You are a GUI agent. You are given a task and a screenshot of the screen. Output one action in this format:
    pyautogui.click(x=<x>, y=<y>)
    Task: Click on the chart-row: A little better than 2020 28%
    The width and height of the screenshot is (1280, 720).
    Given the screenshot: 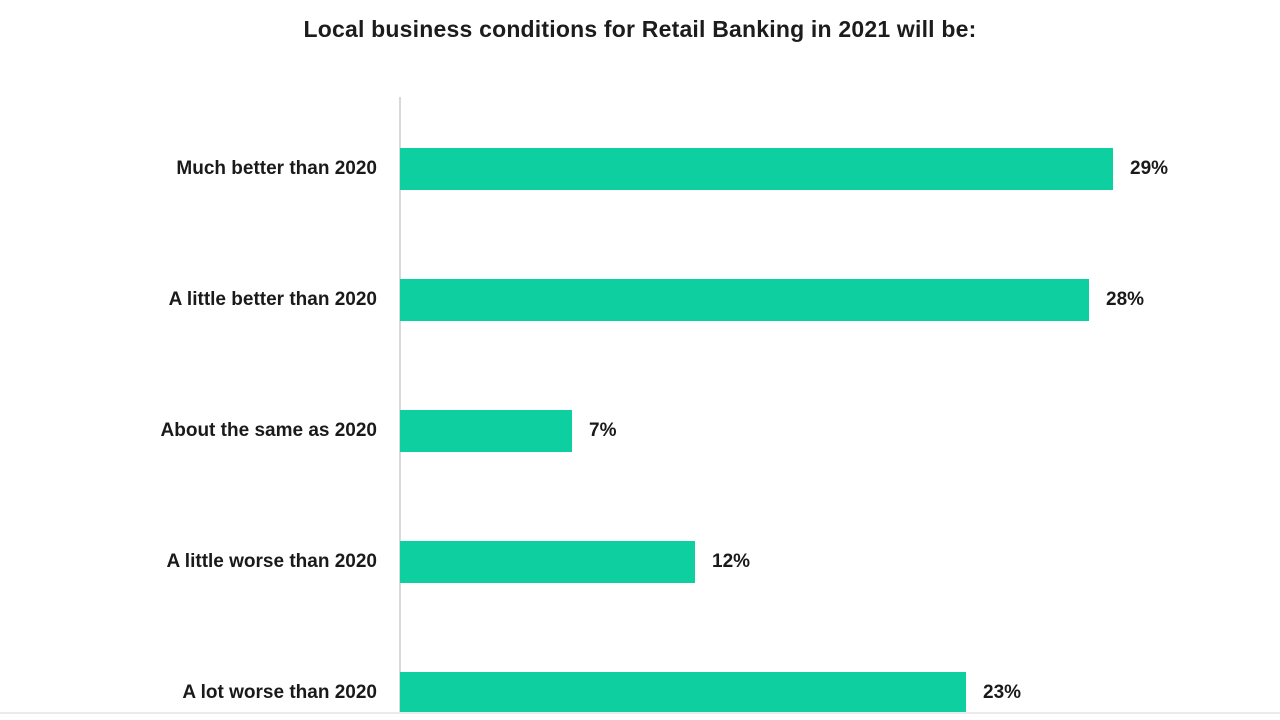 What is the action you would take?
    pyautogui.click(x=640, y=300)
    